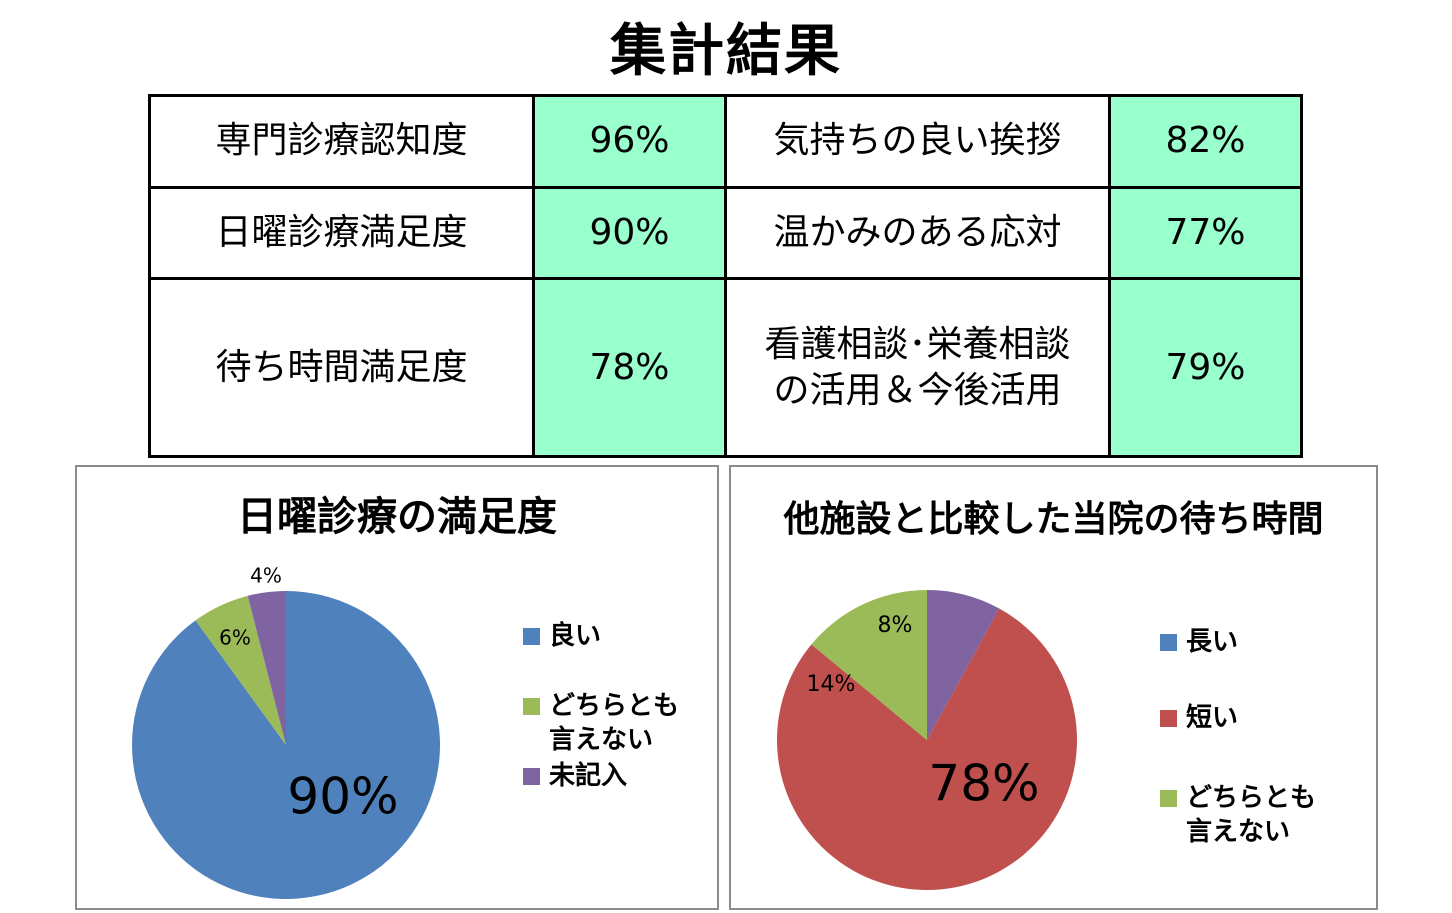  I want to click on data-label: 90%, so click(342, 797).